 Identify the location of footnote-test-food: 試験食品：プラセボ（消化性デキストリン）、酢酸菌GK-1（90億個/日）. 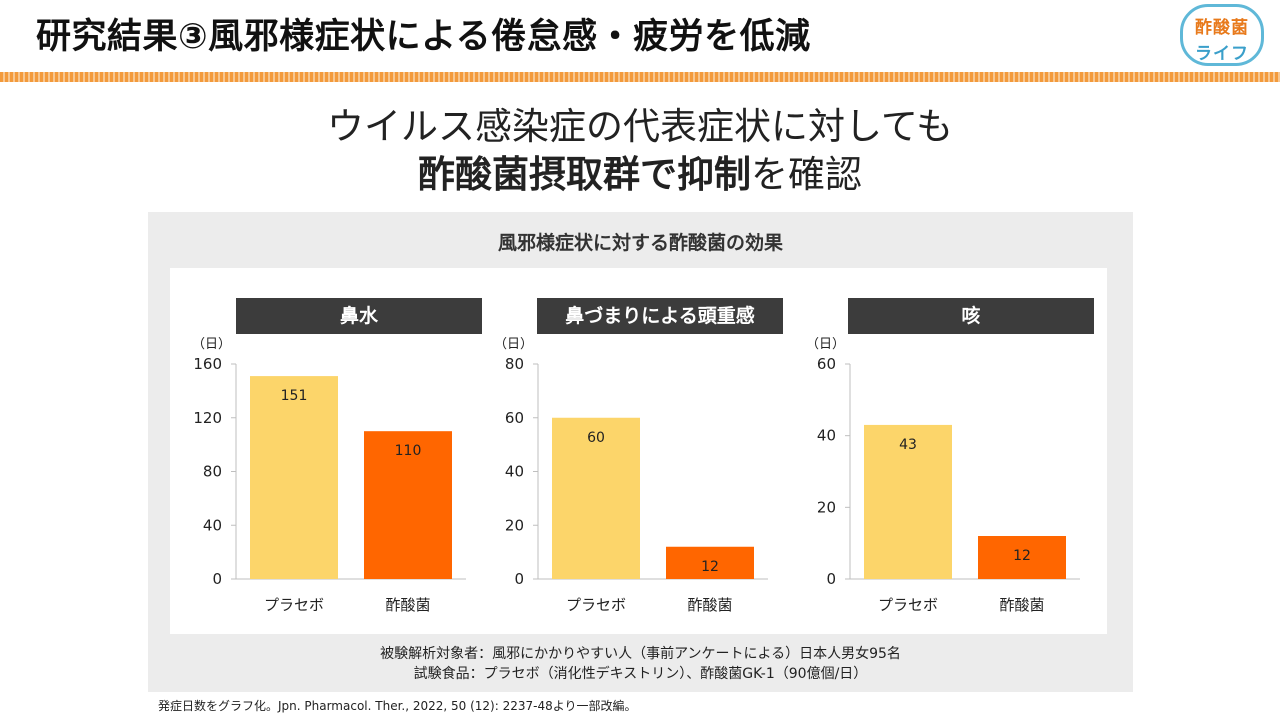
(640, 674).